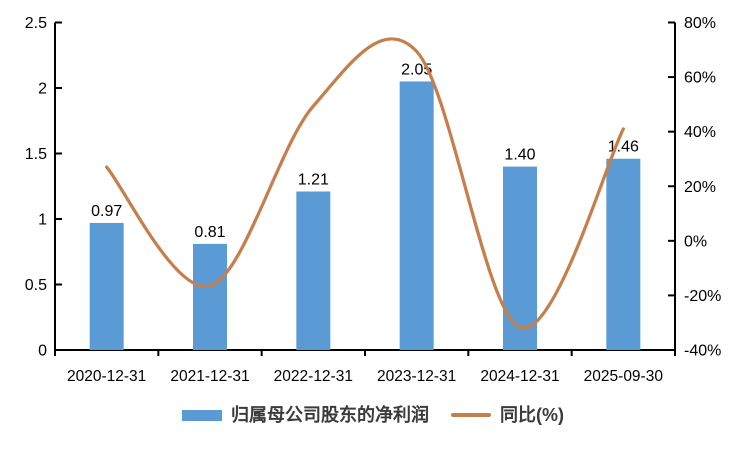 This screenshot has height=450, width=746. I want to click on bar-value-label: 0.97, so click(106, 211).